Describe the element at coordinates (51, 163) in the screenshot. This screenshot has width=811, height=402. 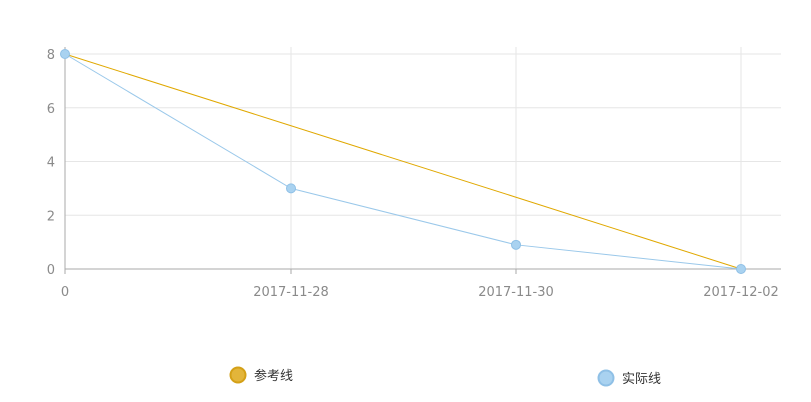
I see `y-tick-label: 4` at that location.